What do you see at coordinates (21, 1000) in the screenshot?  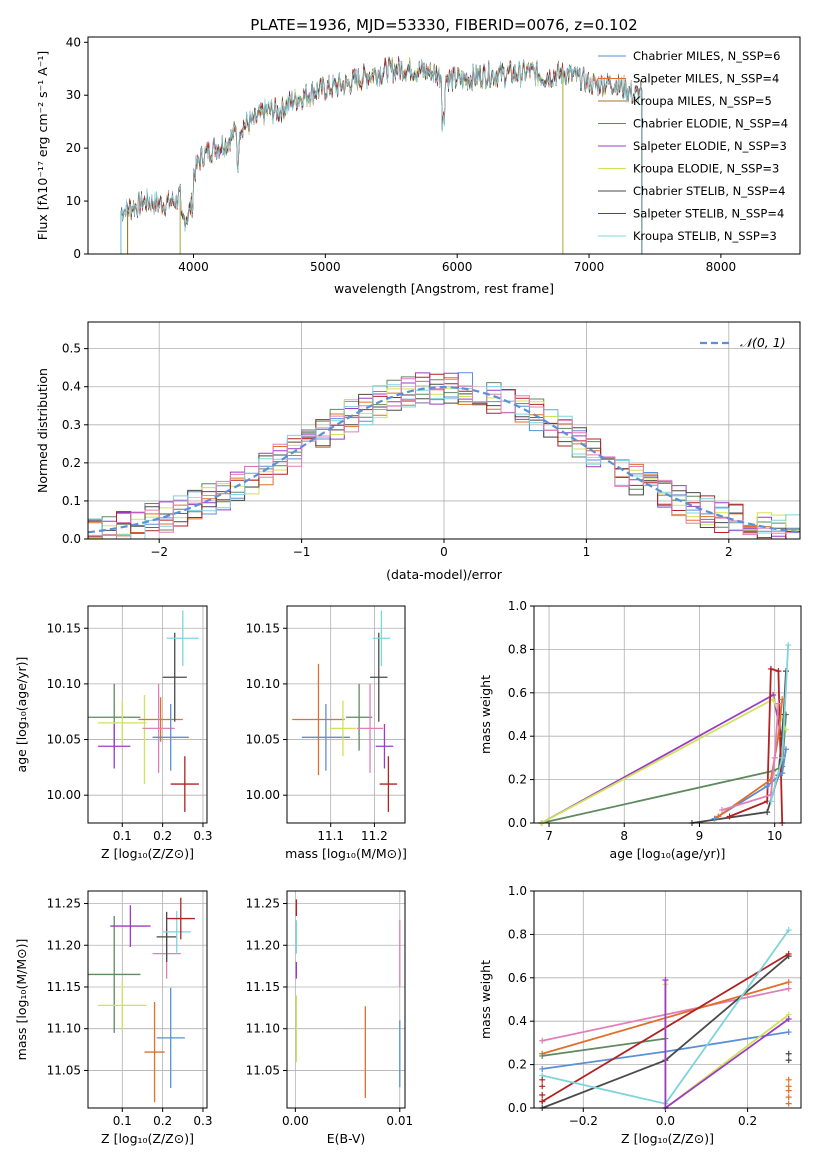 I see `y-axis-label: mass [log₁₀(M/M⊙)]` at bounding box center [21, 1000].